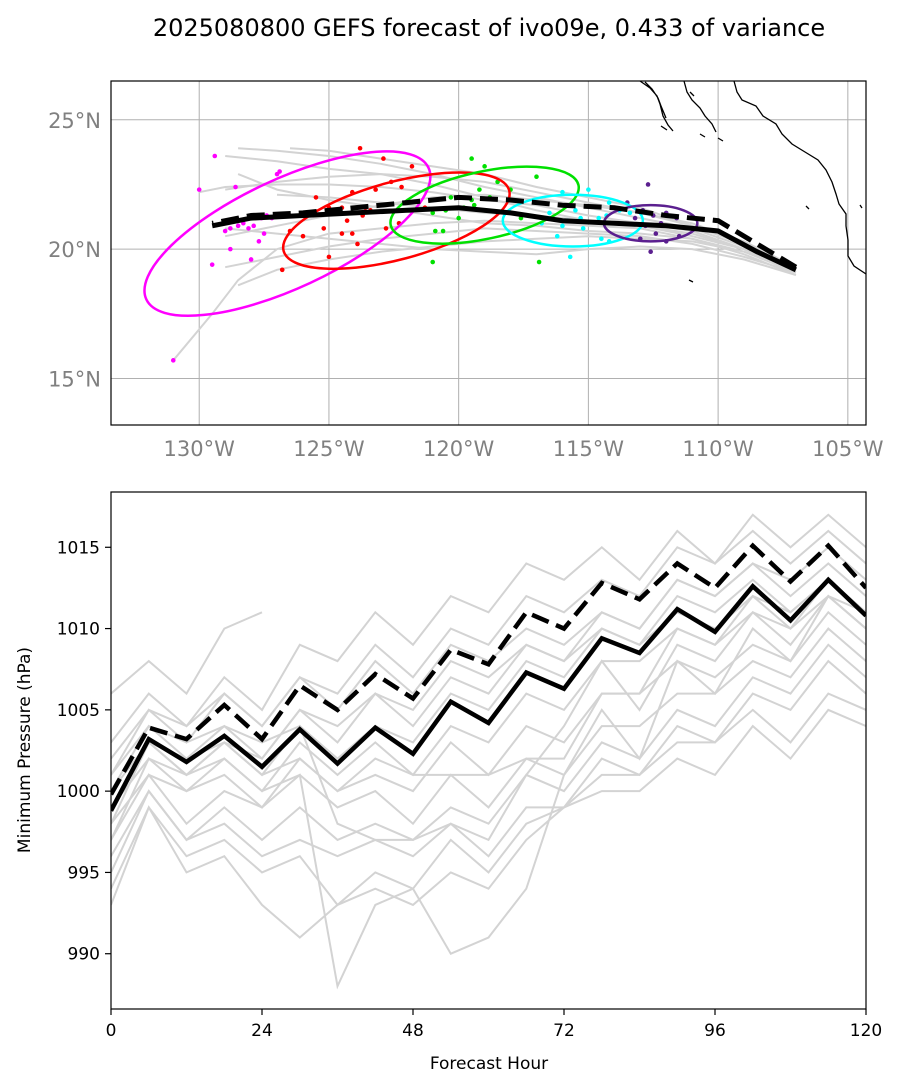  Describe the element at coordinates (74, 121) in the screenshot. I see `map-y-tick-label: 25°N` at that location.